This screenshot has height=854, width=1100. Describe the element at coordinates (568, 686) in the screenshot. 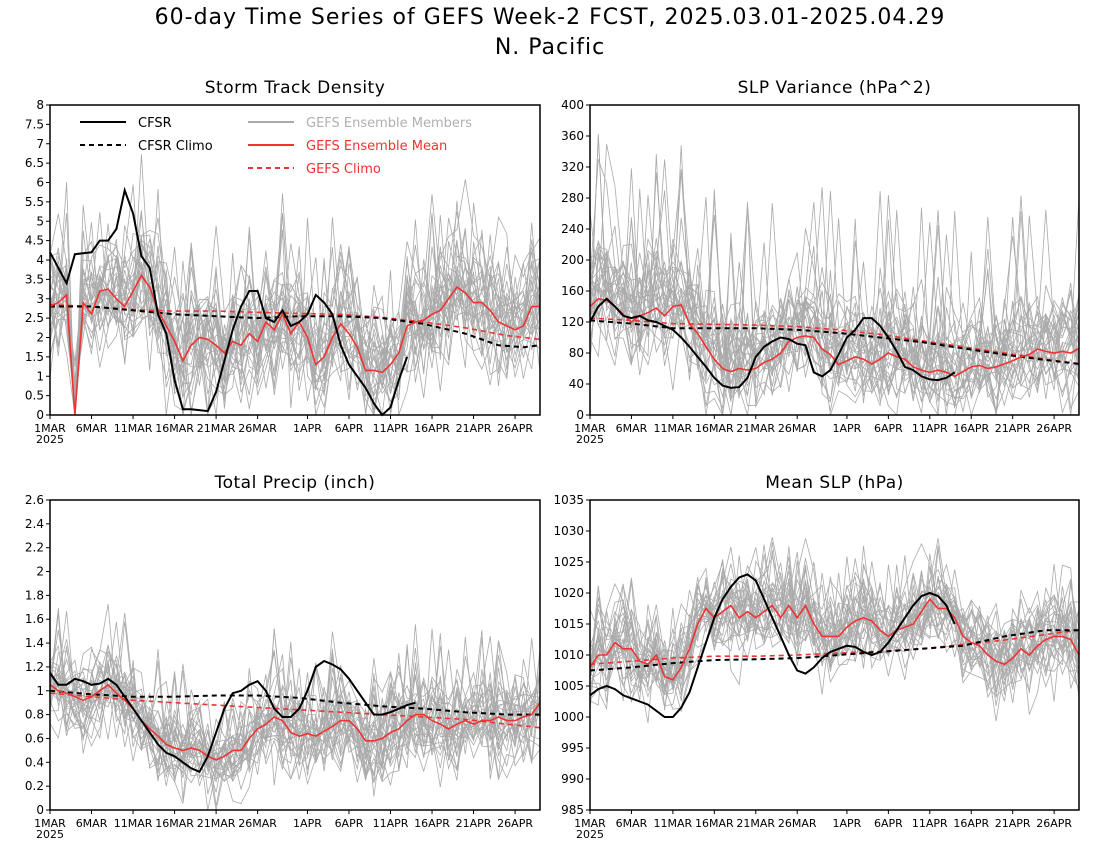

I see `y-tick-label: 1005` at that location.